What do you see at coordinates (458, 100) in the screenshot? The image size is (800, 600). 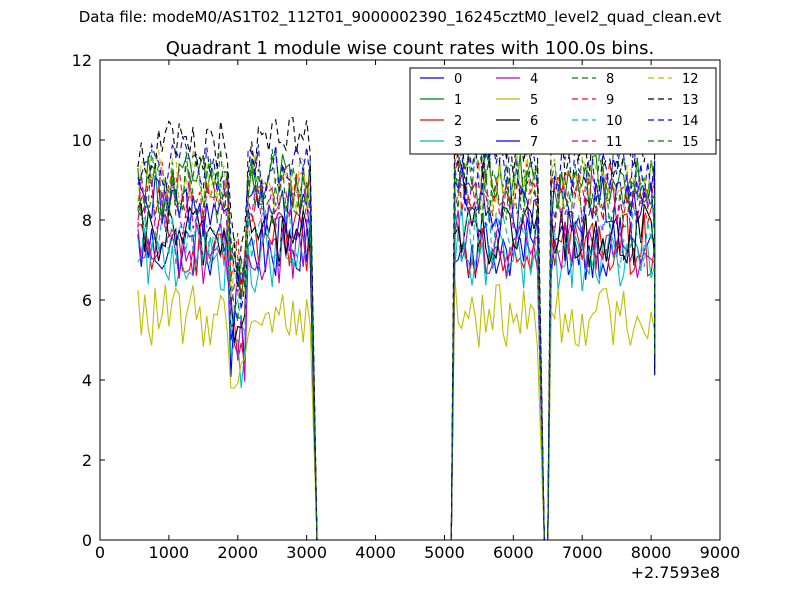 I see `legend-label-1: 1` at bounding box center [458, 100].